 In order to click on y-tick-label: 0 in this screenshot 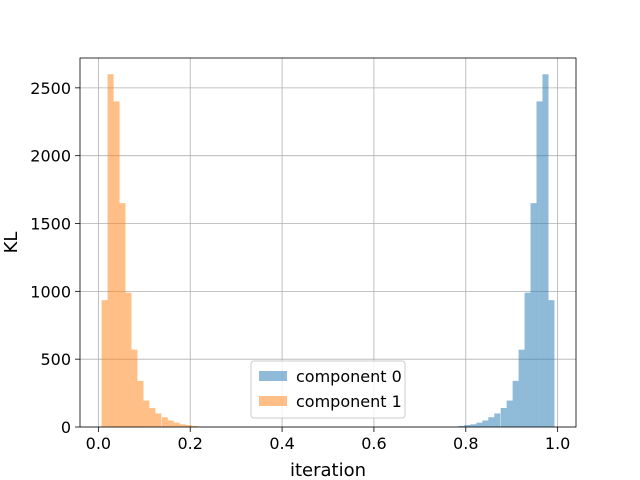, I will do `click(66, 427)`.